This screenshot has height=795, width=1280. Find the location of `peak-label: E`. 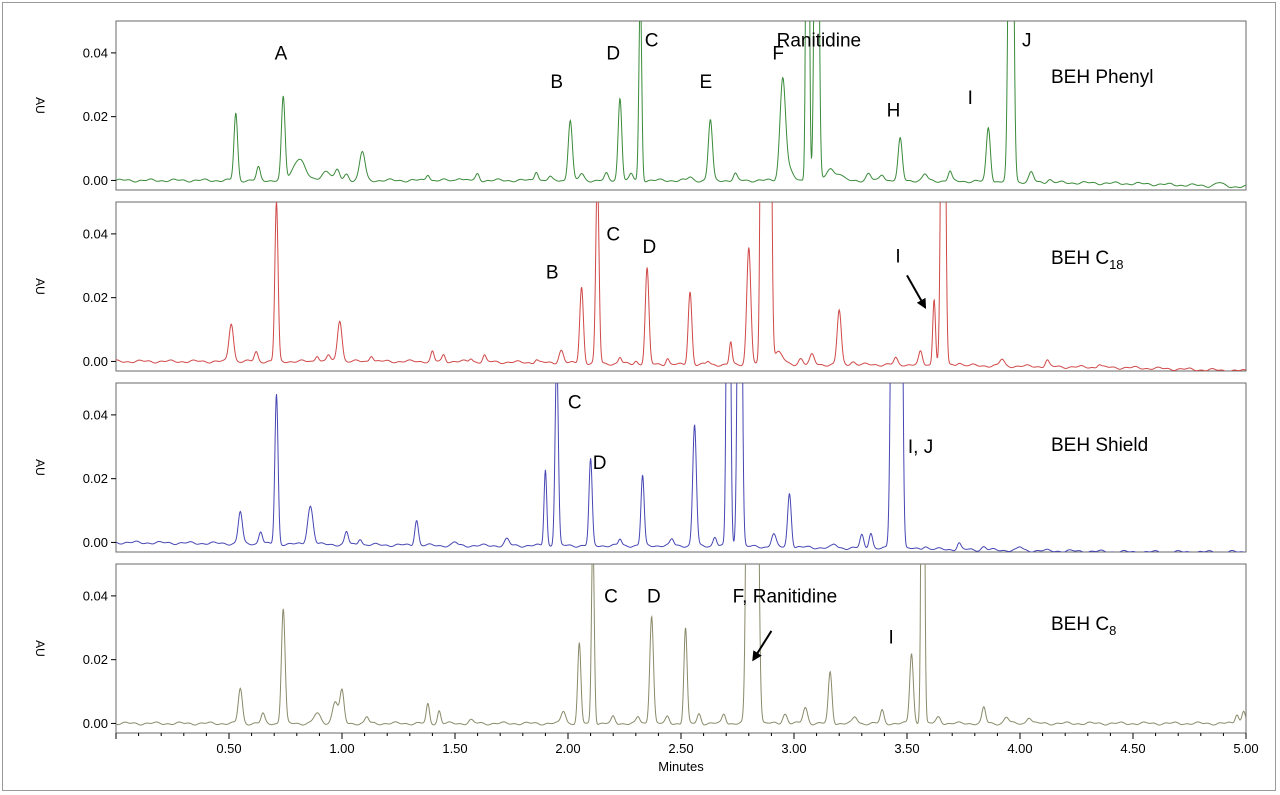

peak-label: E is located at coordinates (706, 82).